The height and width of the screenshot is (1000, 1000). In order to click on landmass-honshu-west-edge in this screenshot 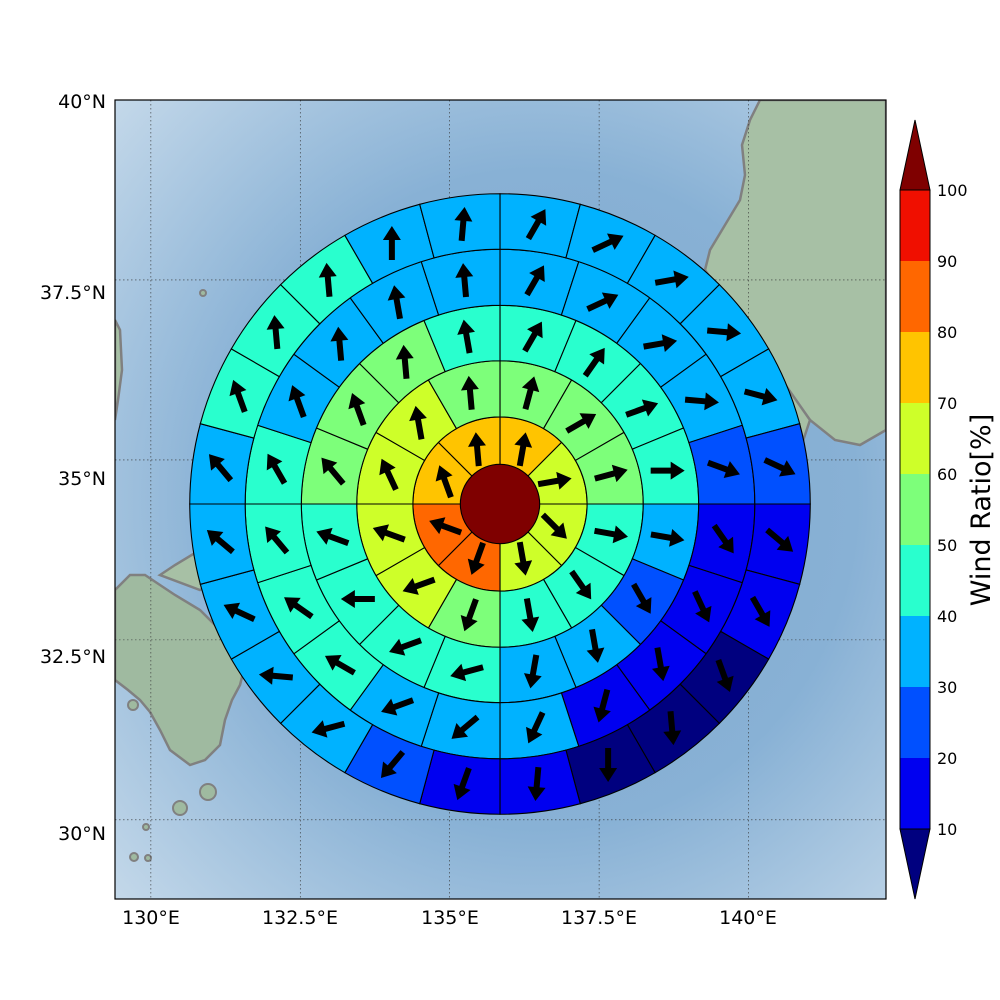, I will do `click(119, 370)`.